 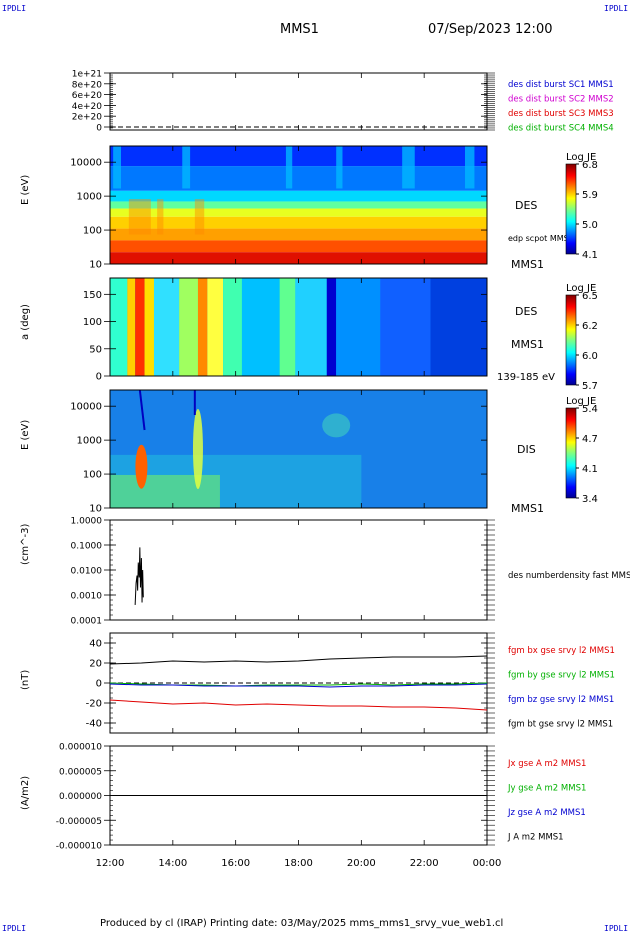 I want to click on corner-label-br: IPDLI, so click(x=616, y=928).